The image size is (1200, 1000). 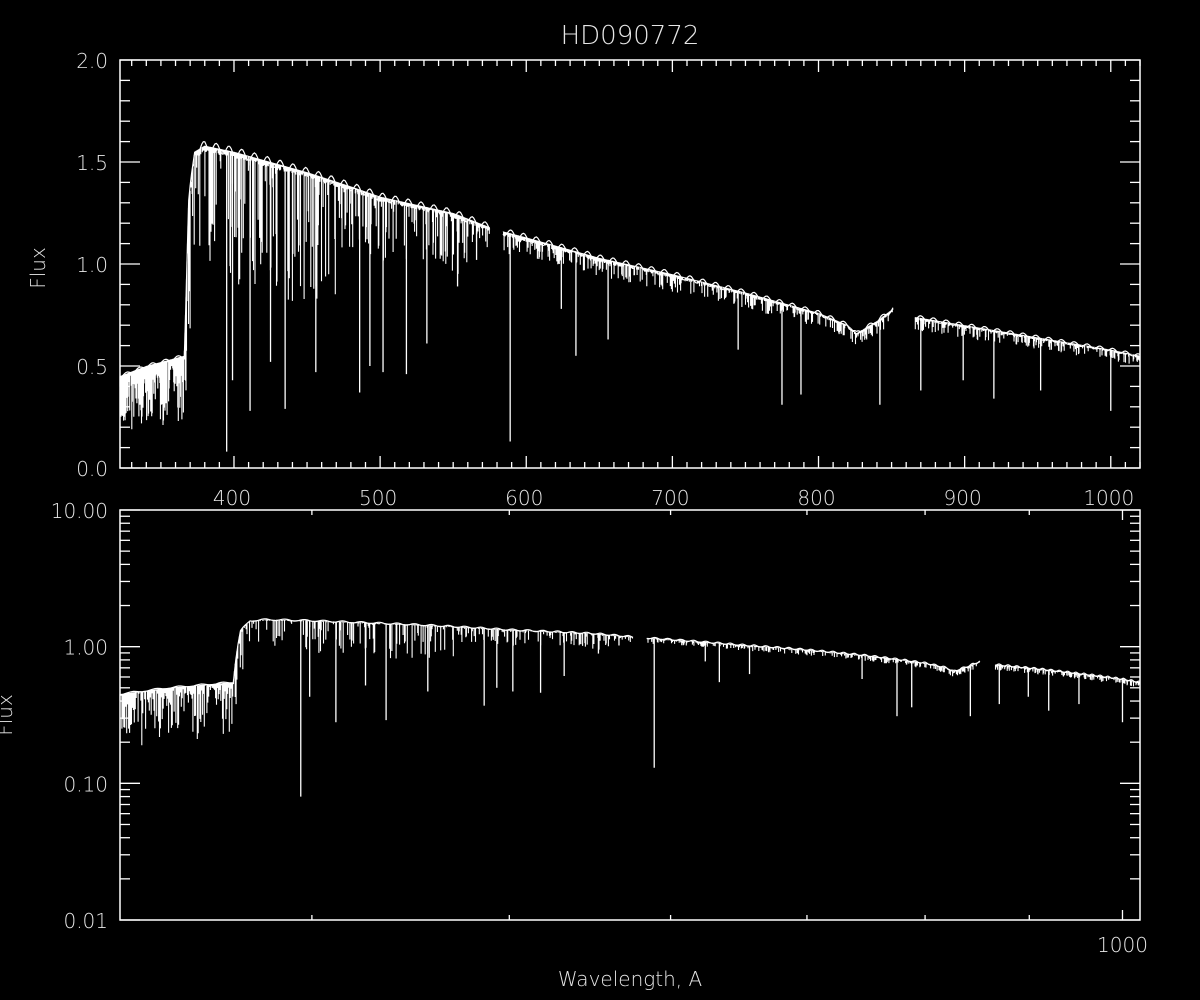 I want to click on y-tick-label: 1.5, so click(x=92, y=163).